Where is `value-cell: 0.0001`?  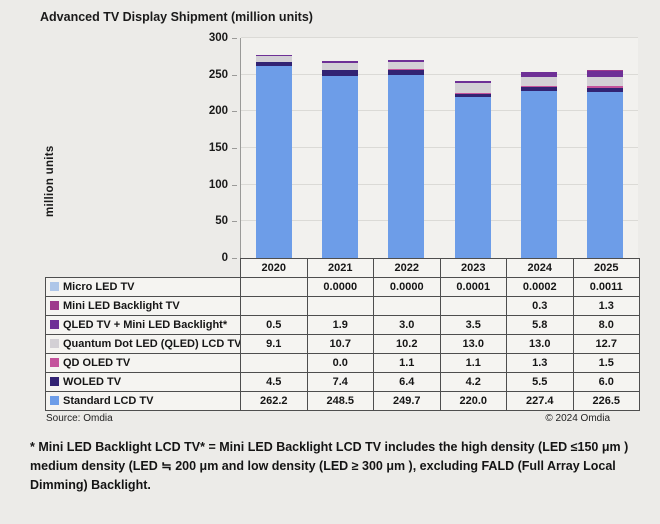 value-cell: 0.0001 is located at coordinates (473, 287).